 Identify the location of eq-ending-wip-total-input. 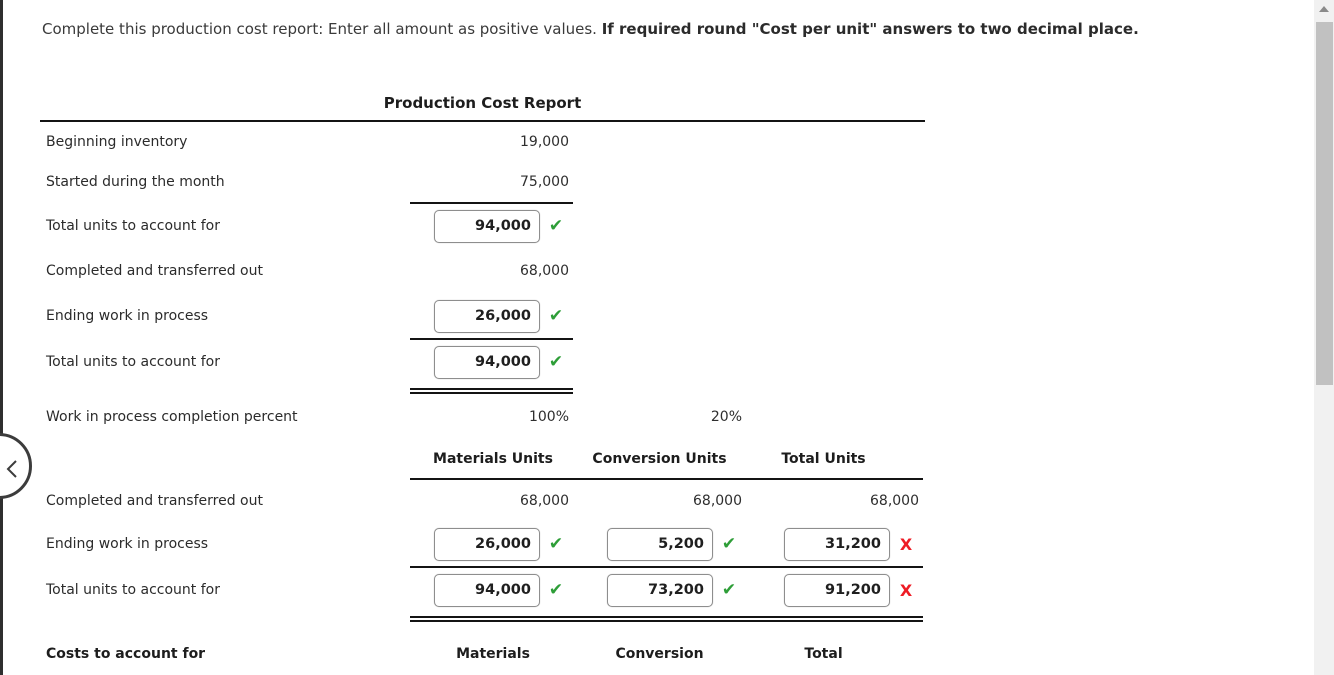
(837, 544).